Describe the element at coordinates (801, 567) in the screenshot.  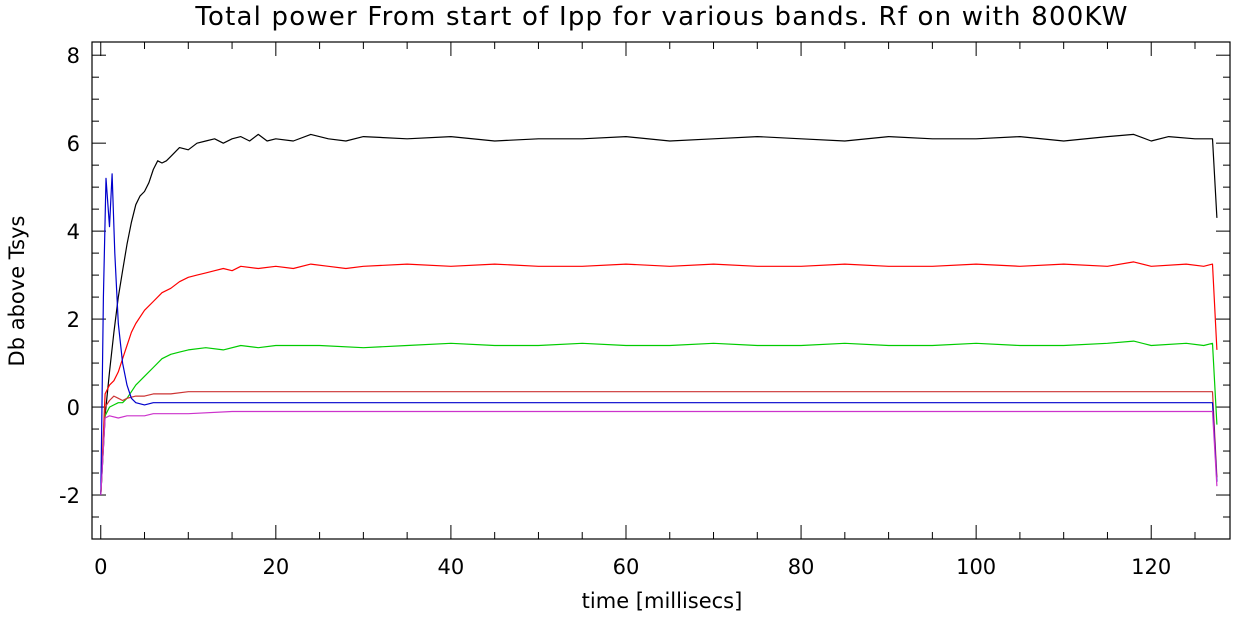
I see `x-tick-label: 80` at that location.